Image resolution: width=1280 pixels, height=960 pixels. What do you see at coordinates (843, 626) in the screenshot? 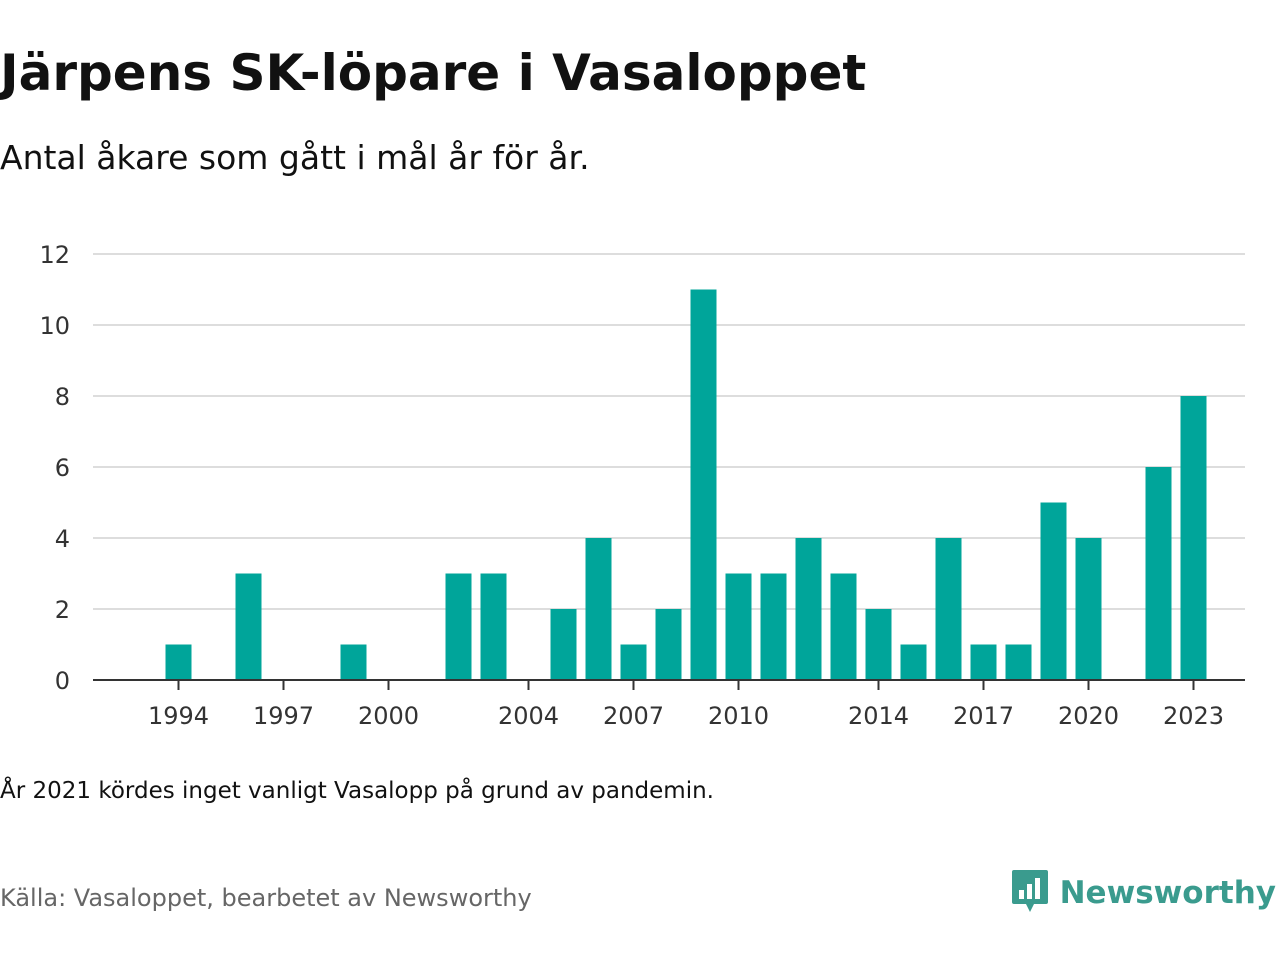
I see `bar-2013` at bounding box center [843, 626].